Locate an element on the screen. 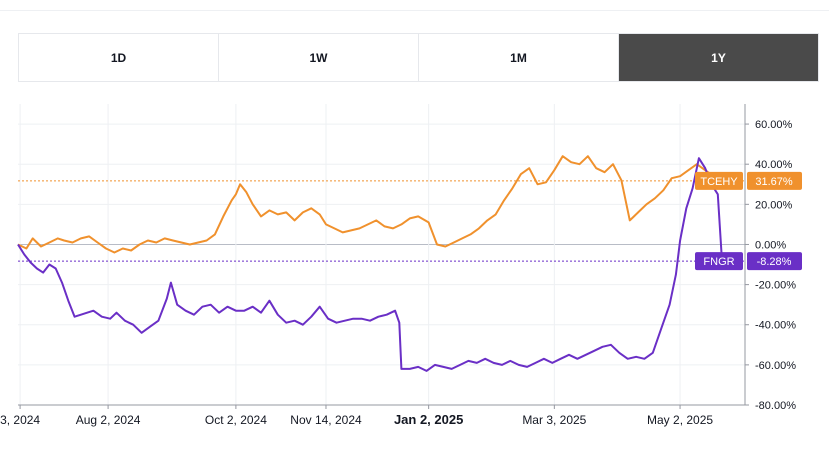 The image size is (829, 452). fngr-value-label: -8.28% is located at coordinates (774, 262).